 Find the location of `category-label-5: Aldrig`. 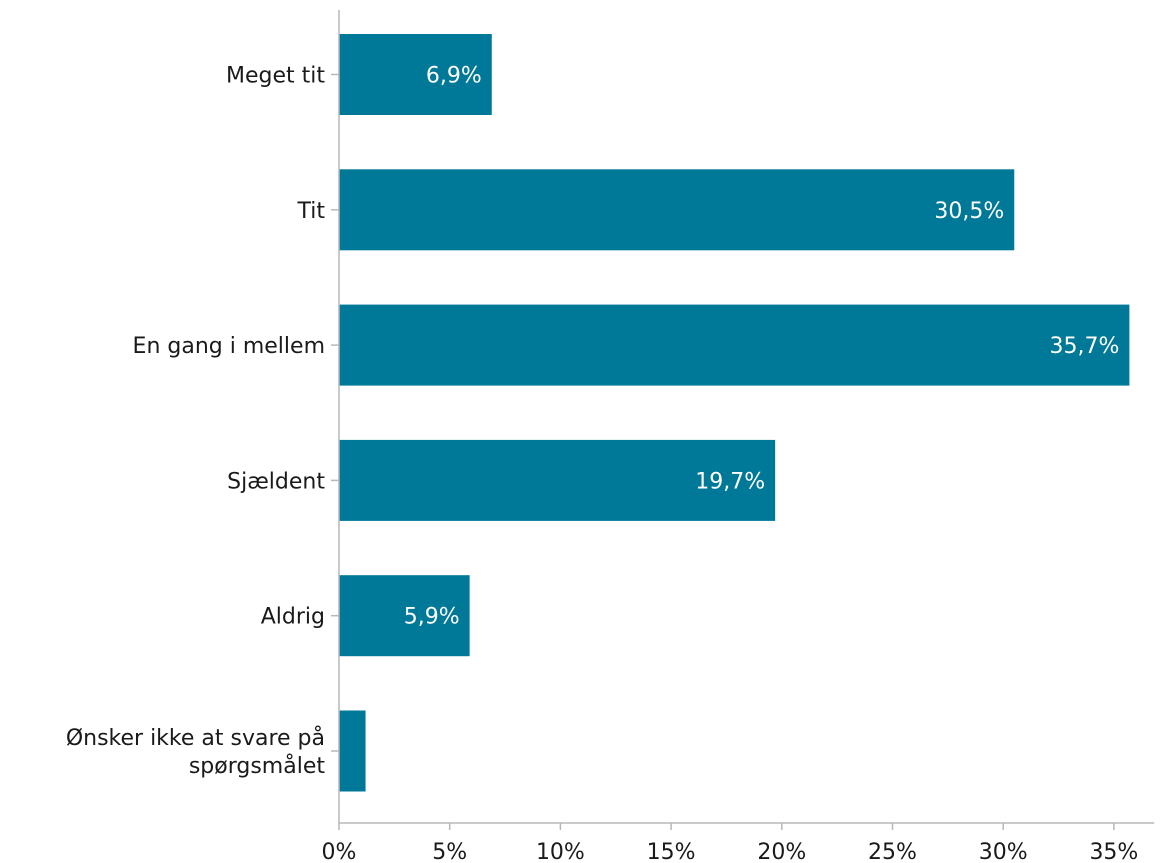

category-label-5: Aldrig is located at coordinates (293, 617).